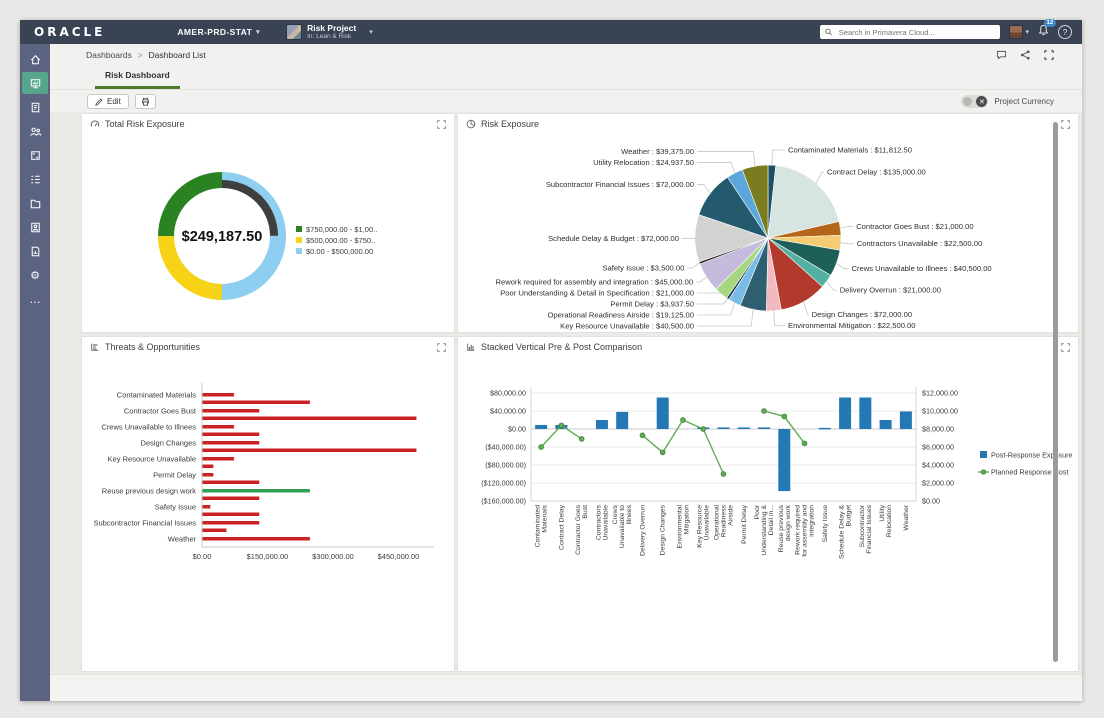 This screenshot has height=718, width=1104. I want to click on workspace-switcher: AMER-PRD-STAT ▾, so click(218, 32).